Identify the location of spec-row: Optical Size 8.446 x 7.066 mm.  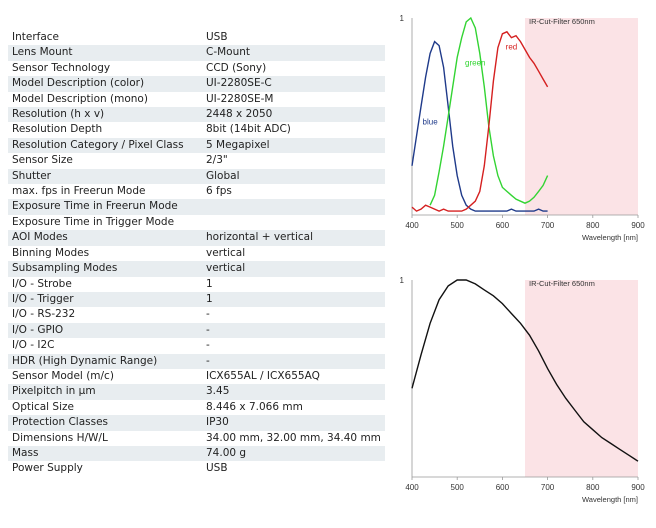
(196, 407).